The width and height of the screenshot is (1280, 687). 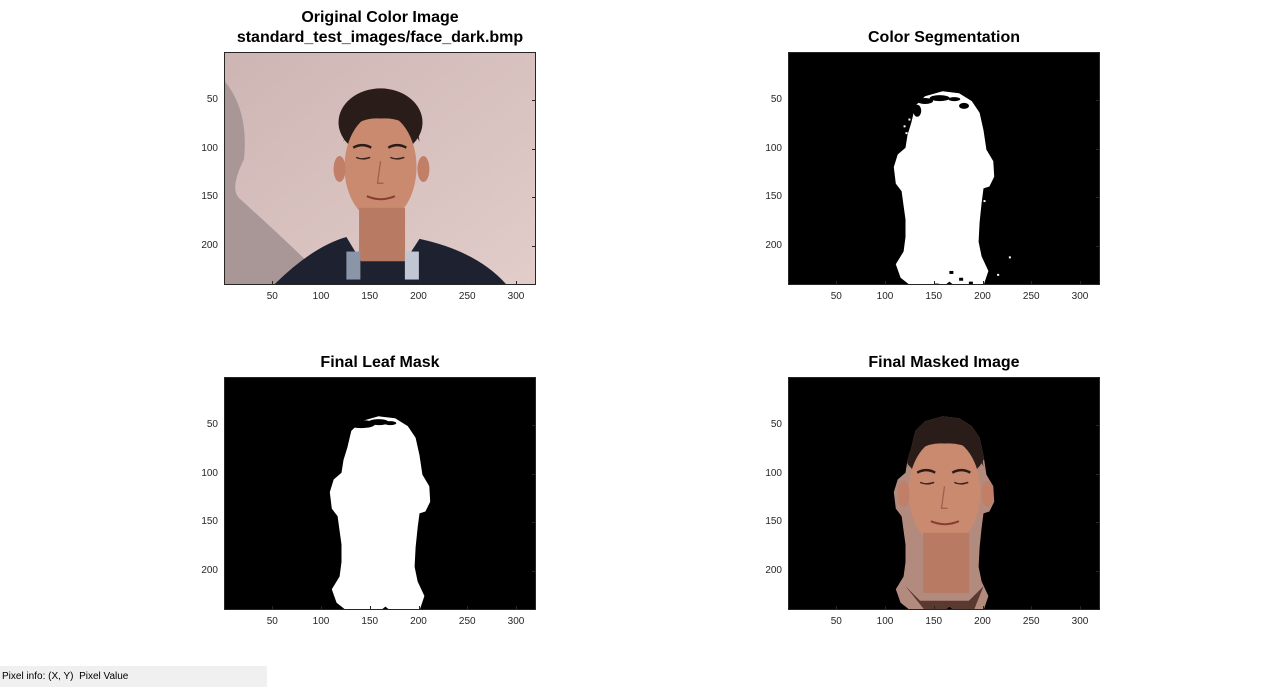 I want to click on title-line-1: Final Masked Image, so click(x=944, y=362).